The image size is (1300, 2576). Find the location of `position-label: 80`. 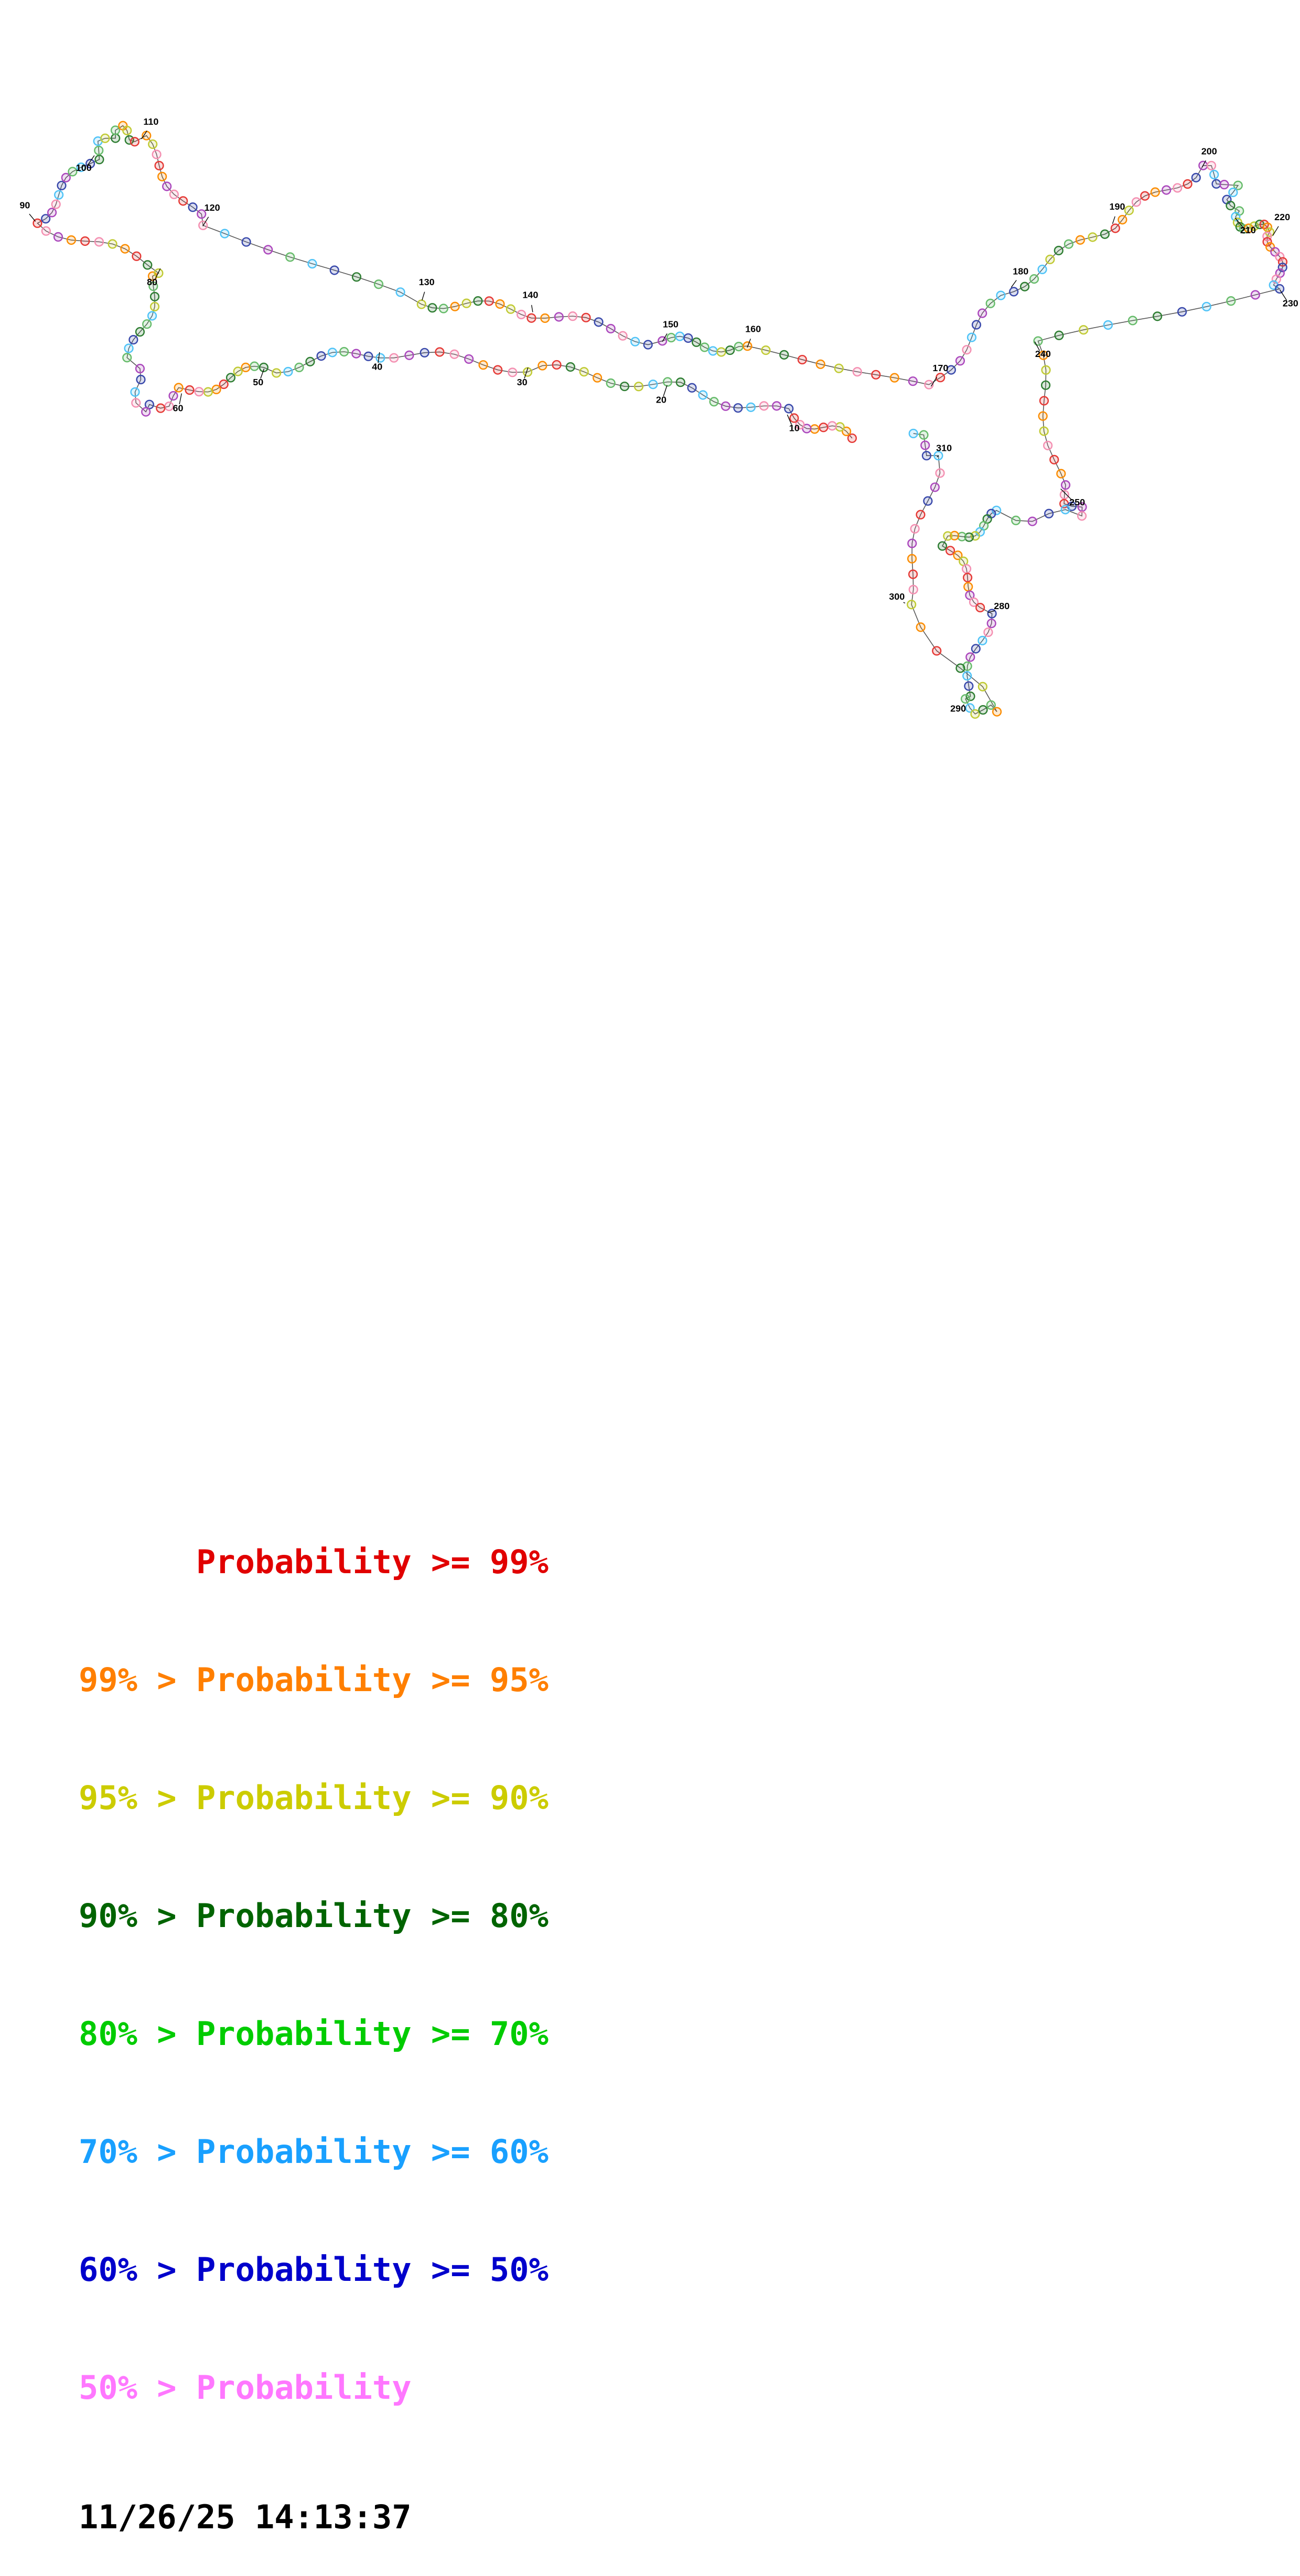

position-label: 80 is located at coordinates (152, 282).